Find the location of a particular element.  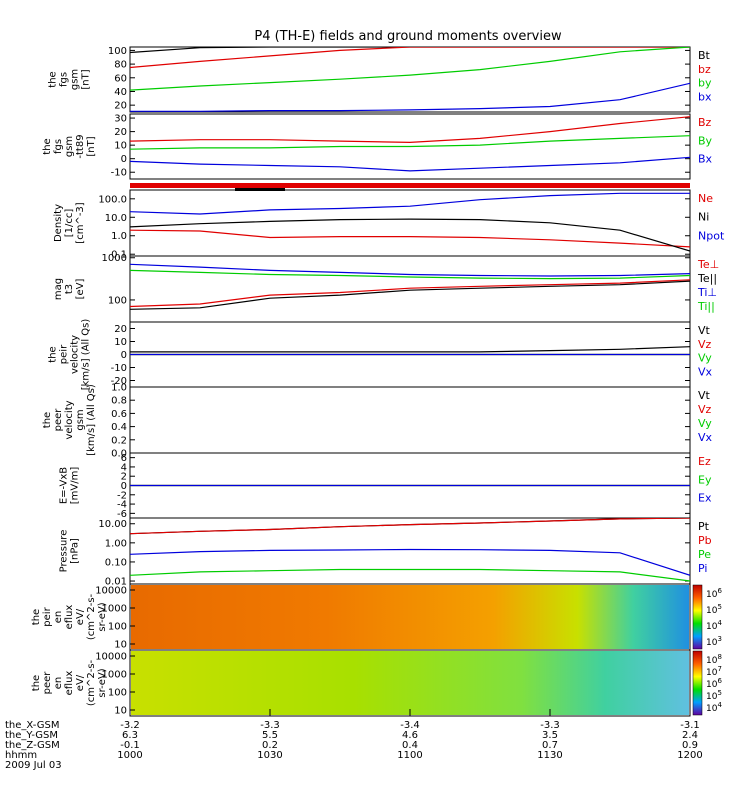

series-line-Bt is located at coordinates (410, 50).